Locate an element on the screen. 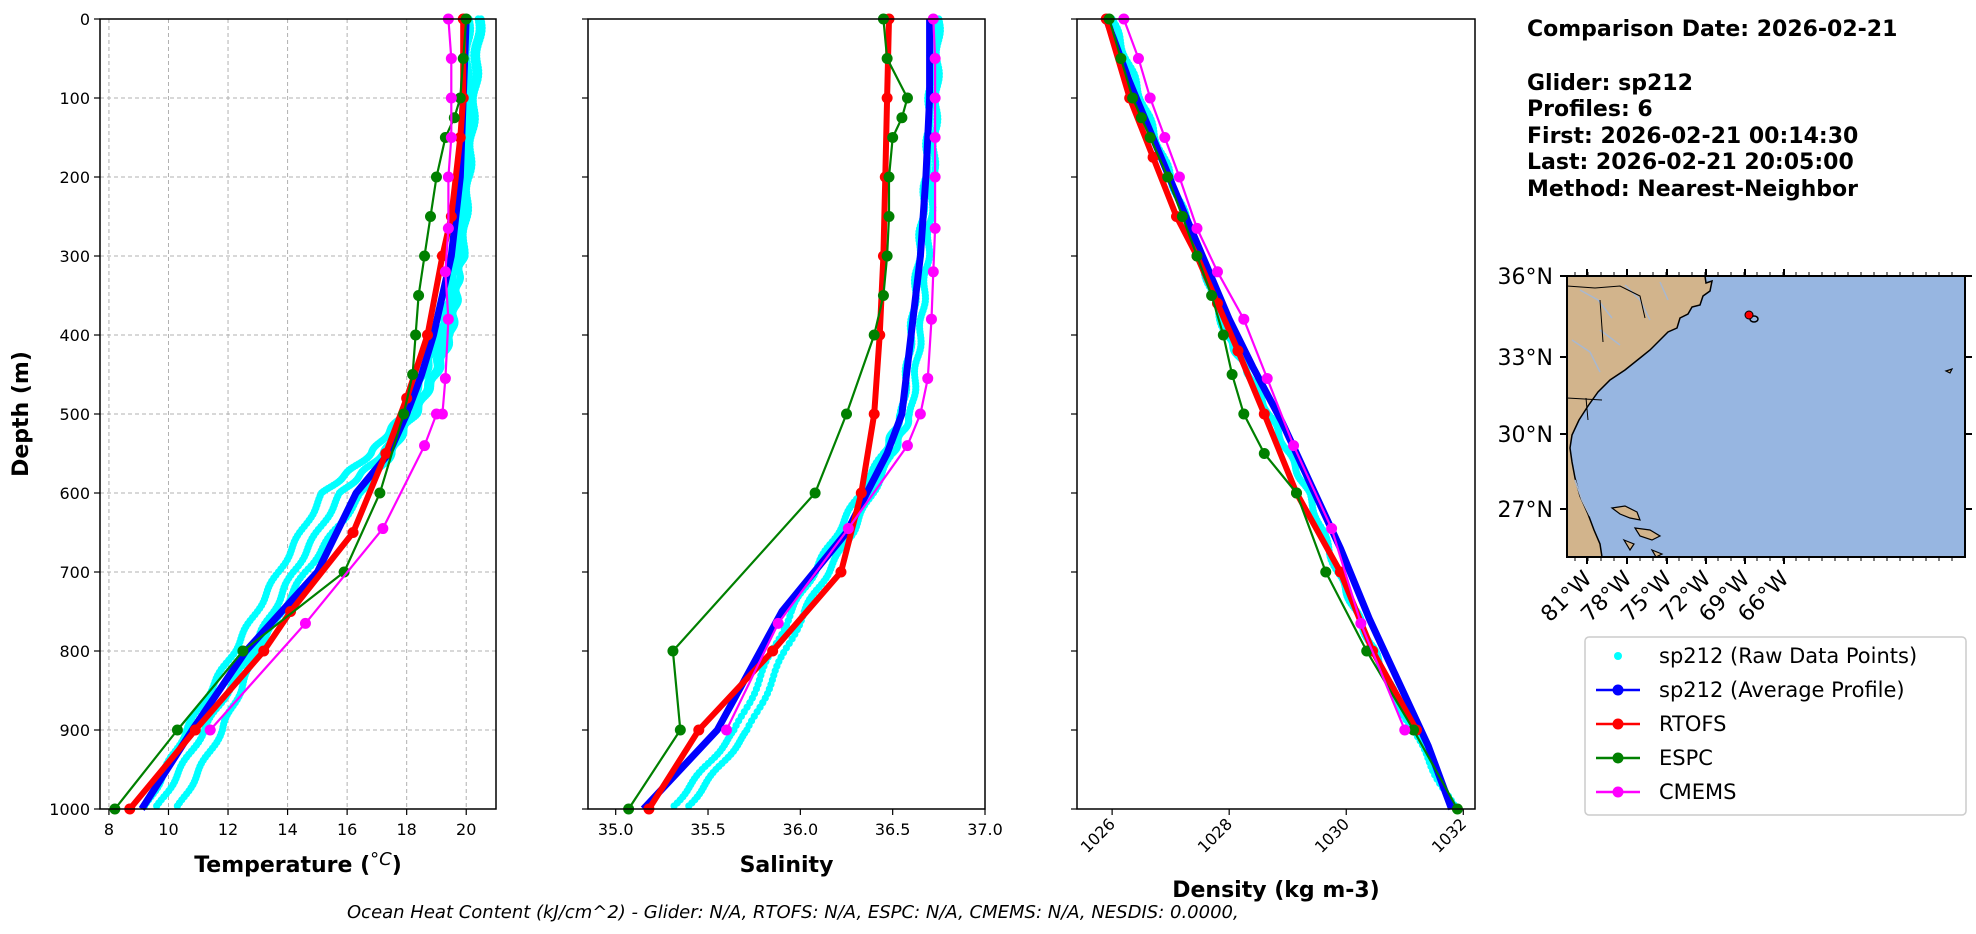  x-tick-label: 1032 is located at coordinates (1449, 835).